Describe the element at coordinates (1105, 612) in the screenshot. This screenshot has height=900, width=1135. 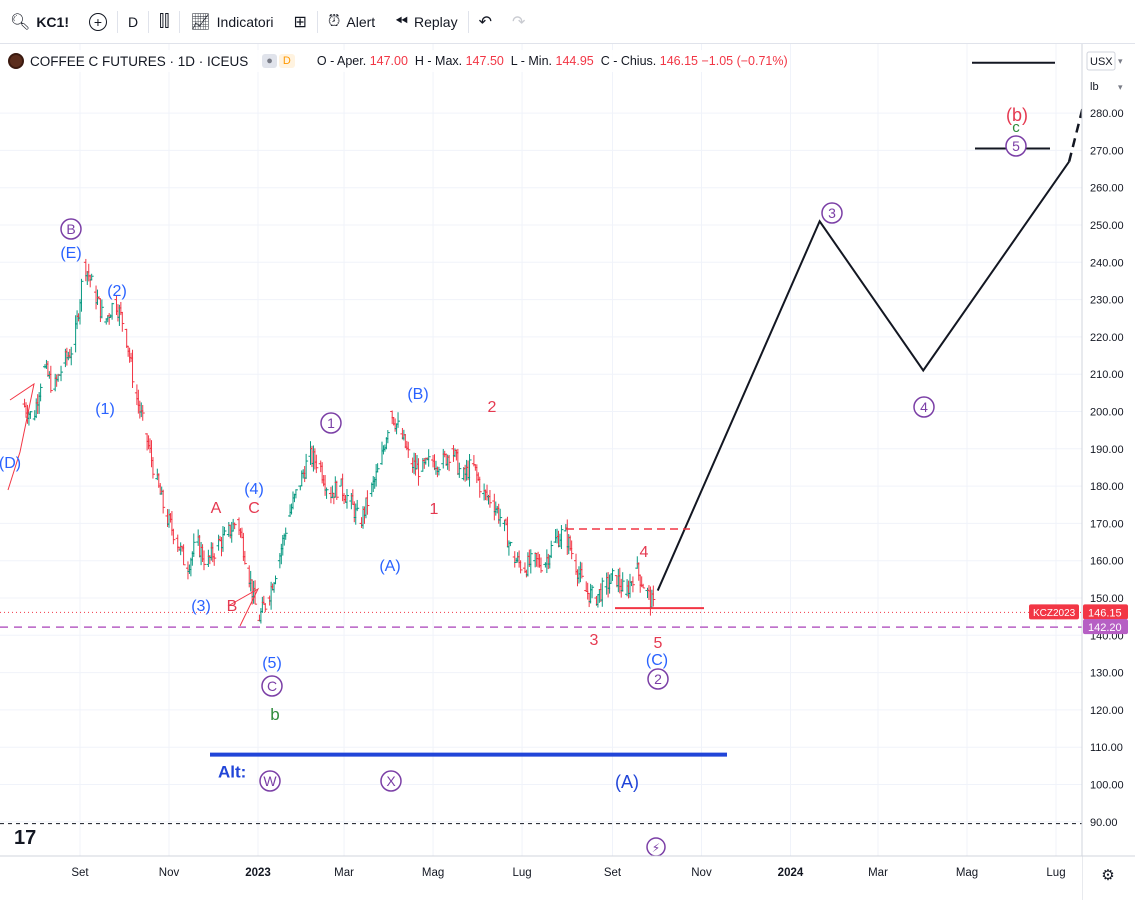
I see `last-price-tag` at that location.